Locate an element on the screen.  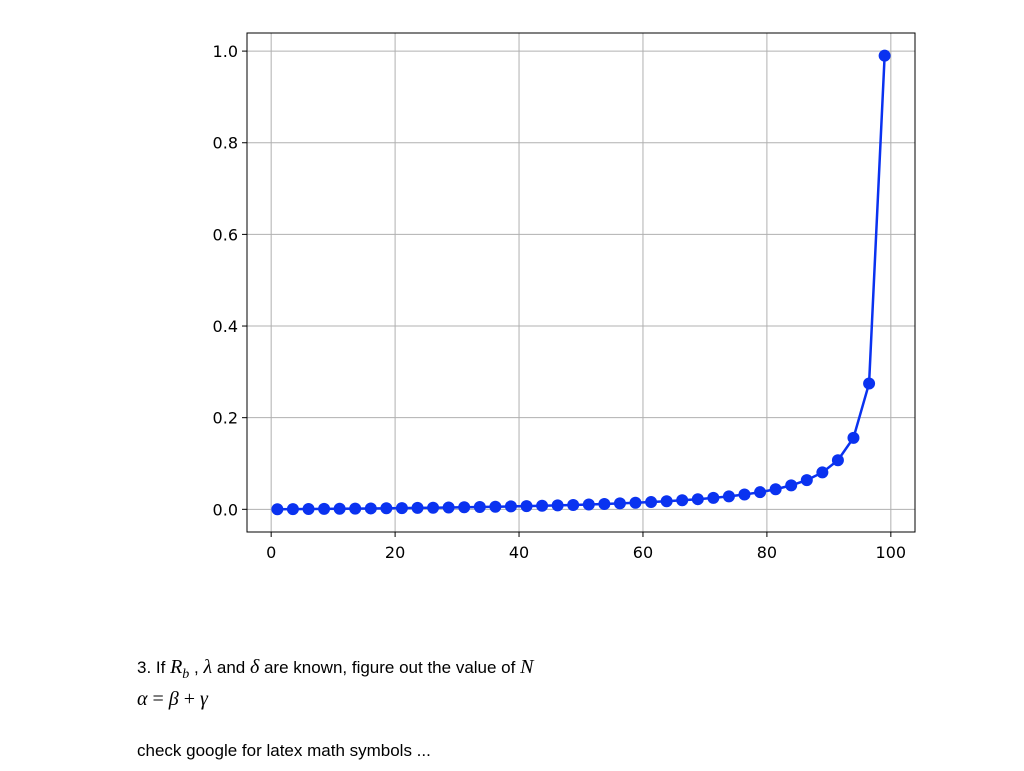
x-tick-label: 20 is located at coordinates (395, 552).